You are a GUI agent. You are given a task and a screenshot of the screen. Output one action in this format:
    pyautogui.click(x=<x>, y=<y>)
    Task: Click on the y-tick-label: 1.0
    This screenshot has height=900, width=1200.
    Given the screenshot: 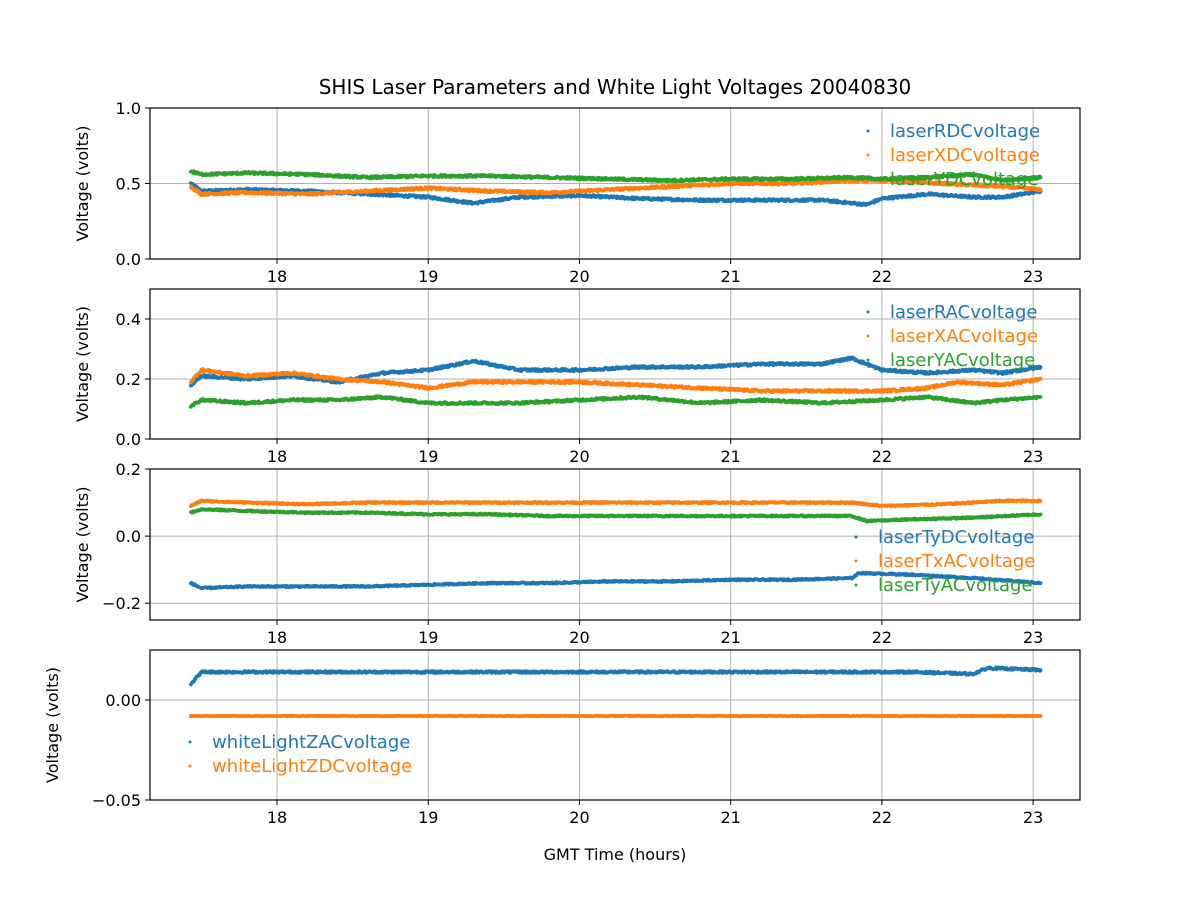 What is the action you would take?
    pyautogui.click(x=128, y=108)
    